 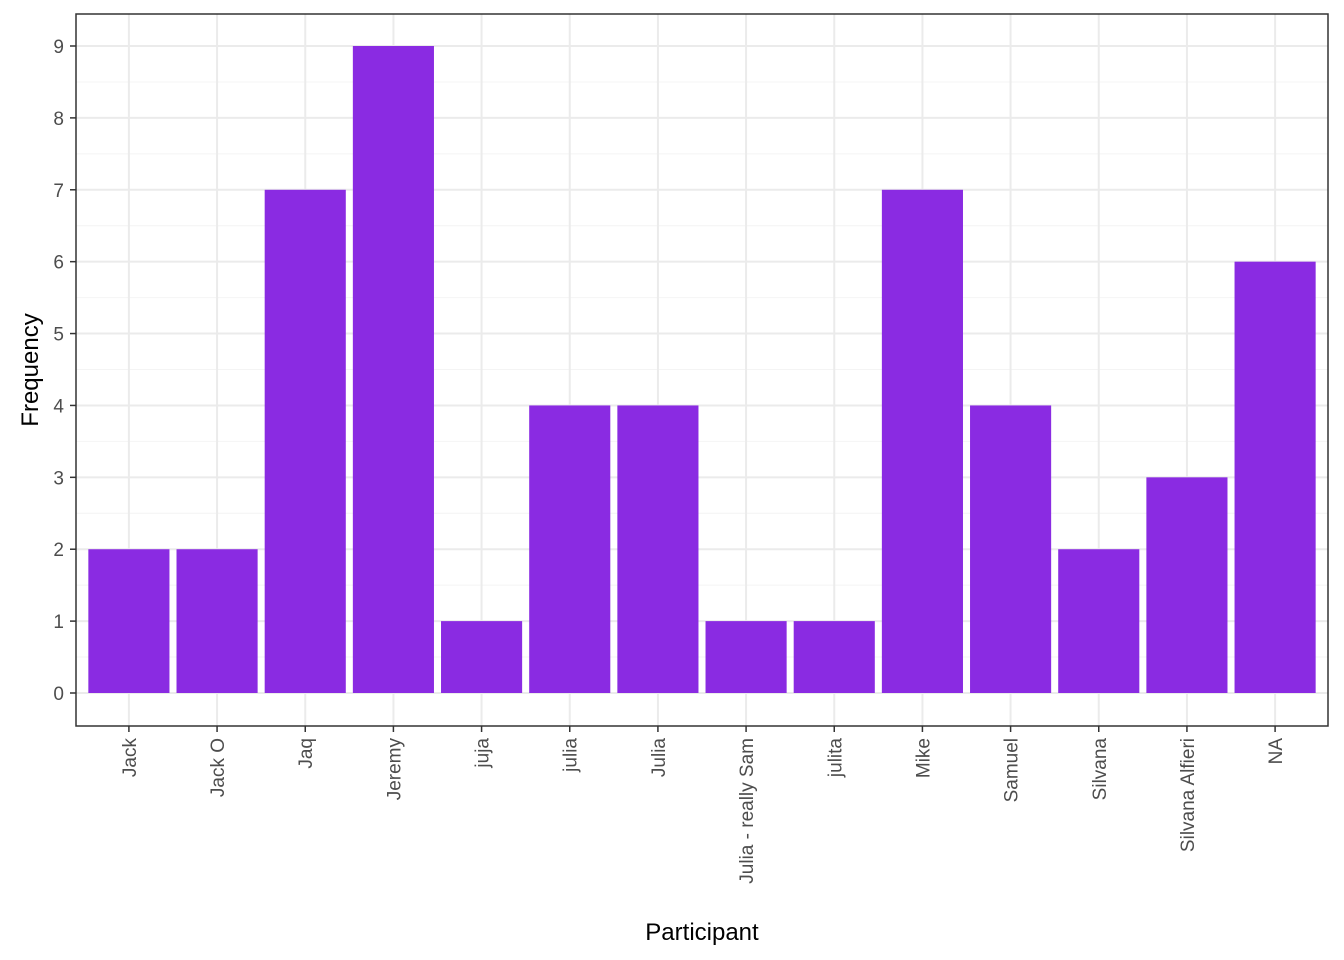 What do you see at coordinates (218, 767) in the screenshot?
I see `x-tick-label: Jack O` at bounding box center [218, 767].